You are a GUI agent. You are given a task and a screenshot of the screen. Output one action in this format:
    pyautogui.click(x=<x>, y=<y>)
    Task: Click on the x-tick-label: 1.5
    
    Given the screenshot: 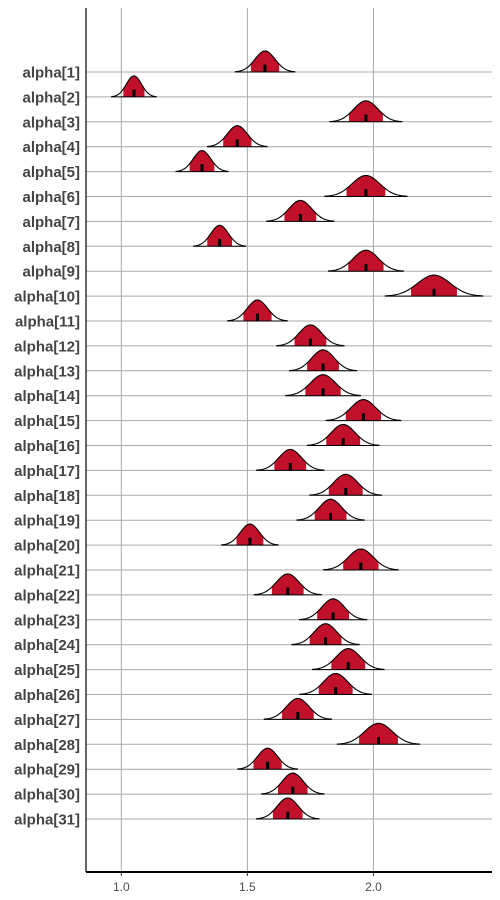 What is the action you would take?
    pyautogui.click(x=247, y=887)
    